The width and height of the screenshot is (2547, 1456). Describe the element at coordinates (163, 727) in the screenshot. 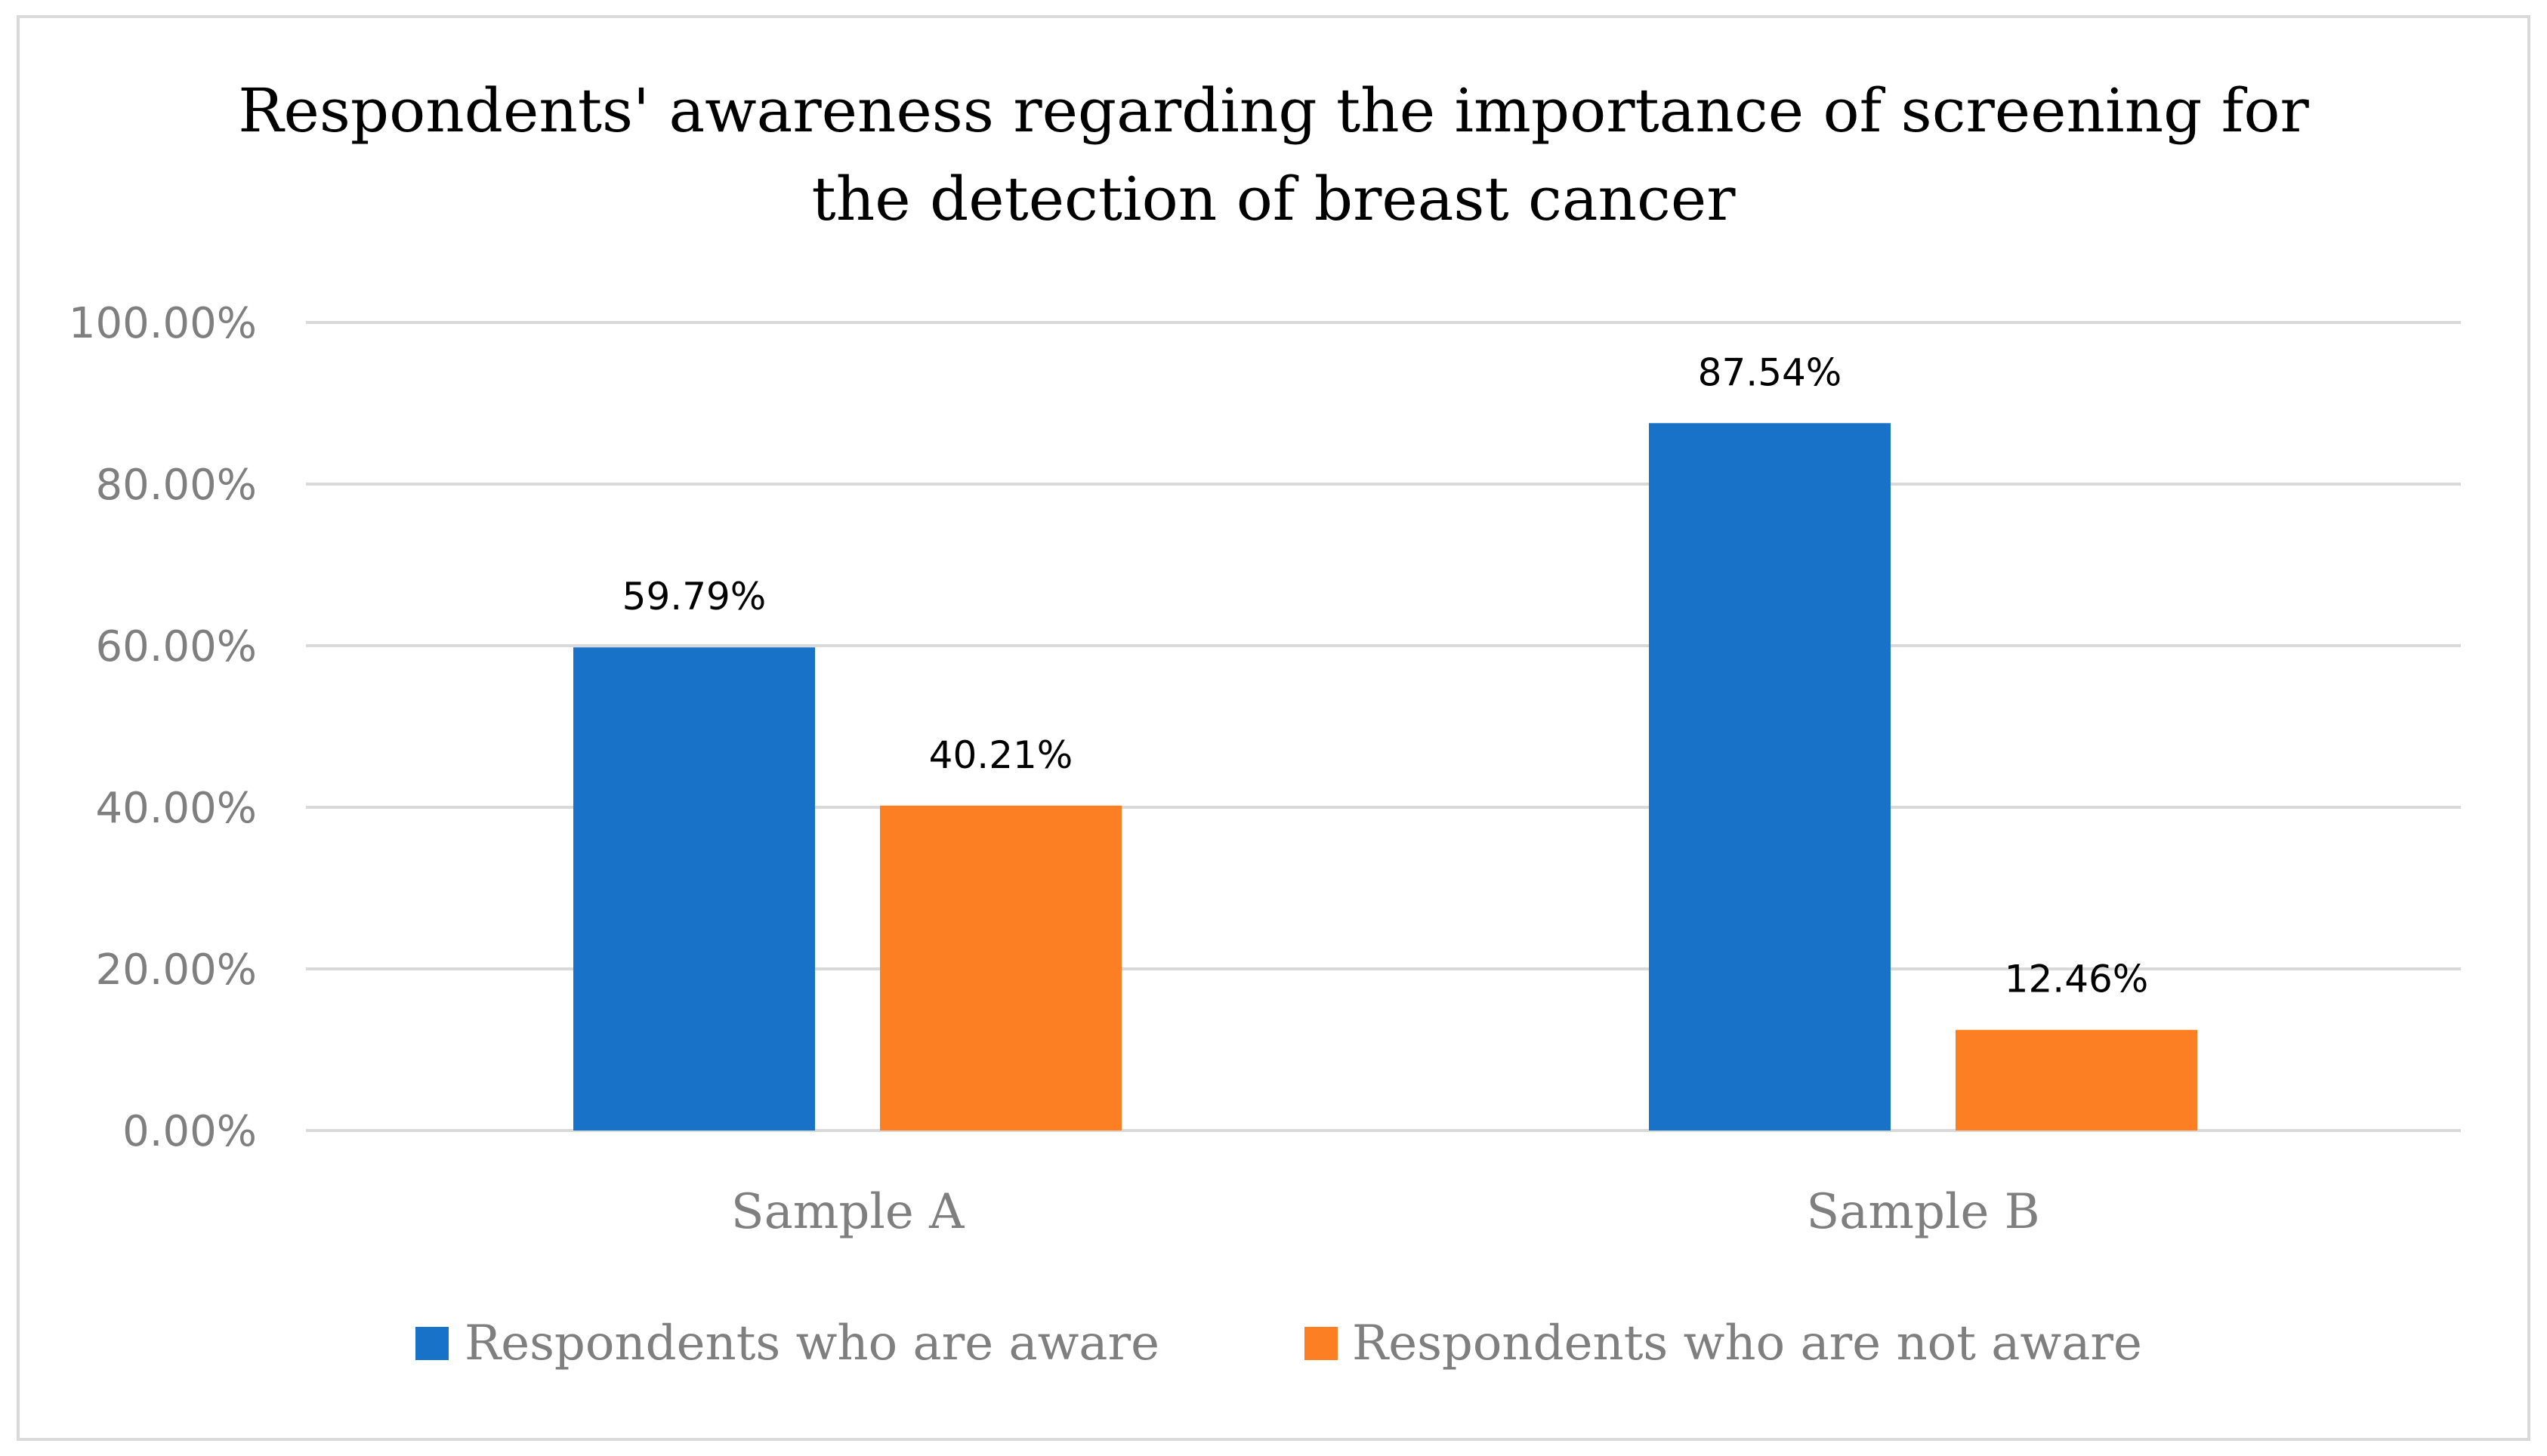

I see `y-axis-ticks: 0.00% 20.00% 40.00% 60.00% 80.00% 100.00%` at that location.